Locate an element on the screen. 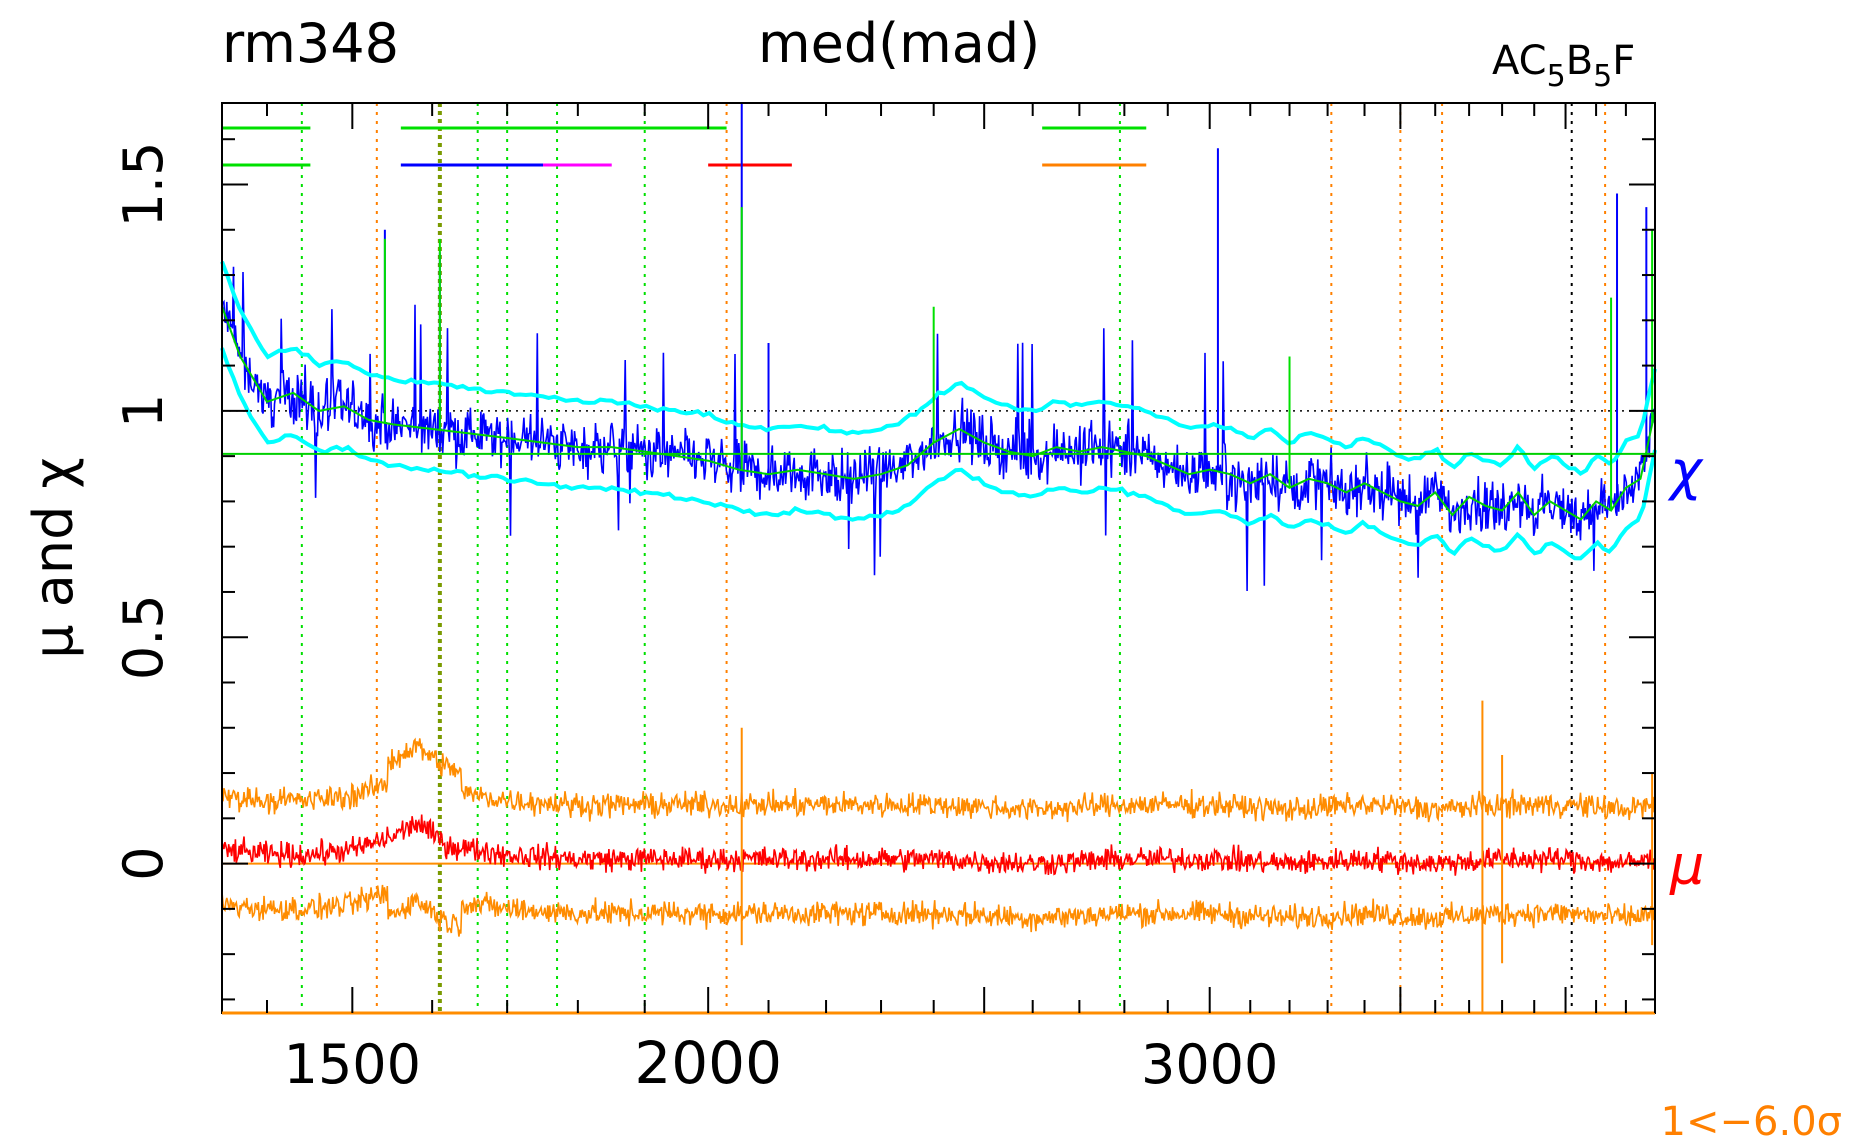  x-tick-label: 2000 is located at coordinates (708, 1063).